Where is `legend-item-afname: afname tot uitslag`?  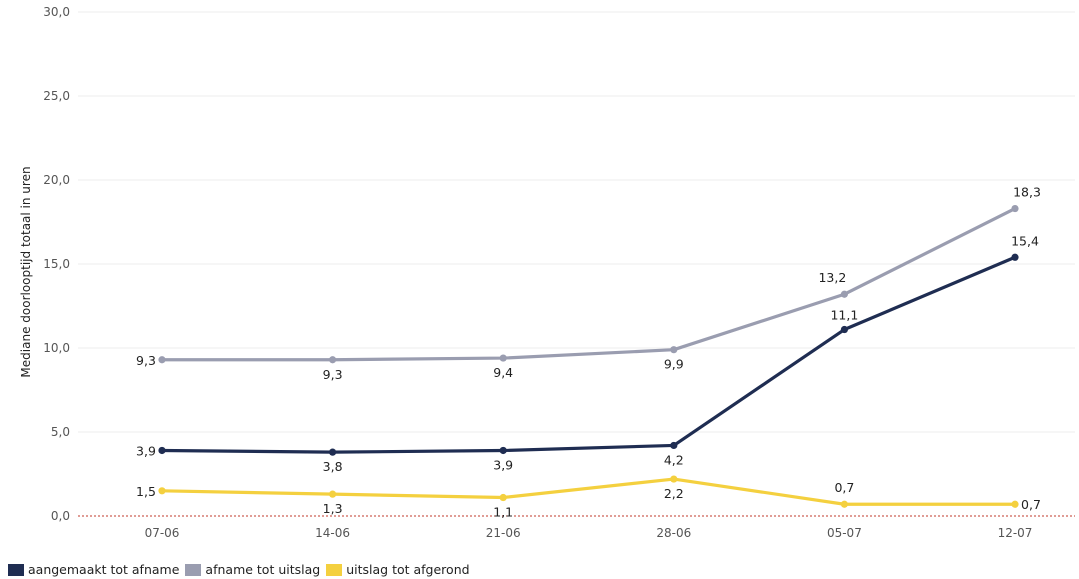 legend-item-afname: afname tot uitslag is located at coordinates (252, 569).